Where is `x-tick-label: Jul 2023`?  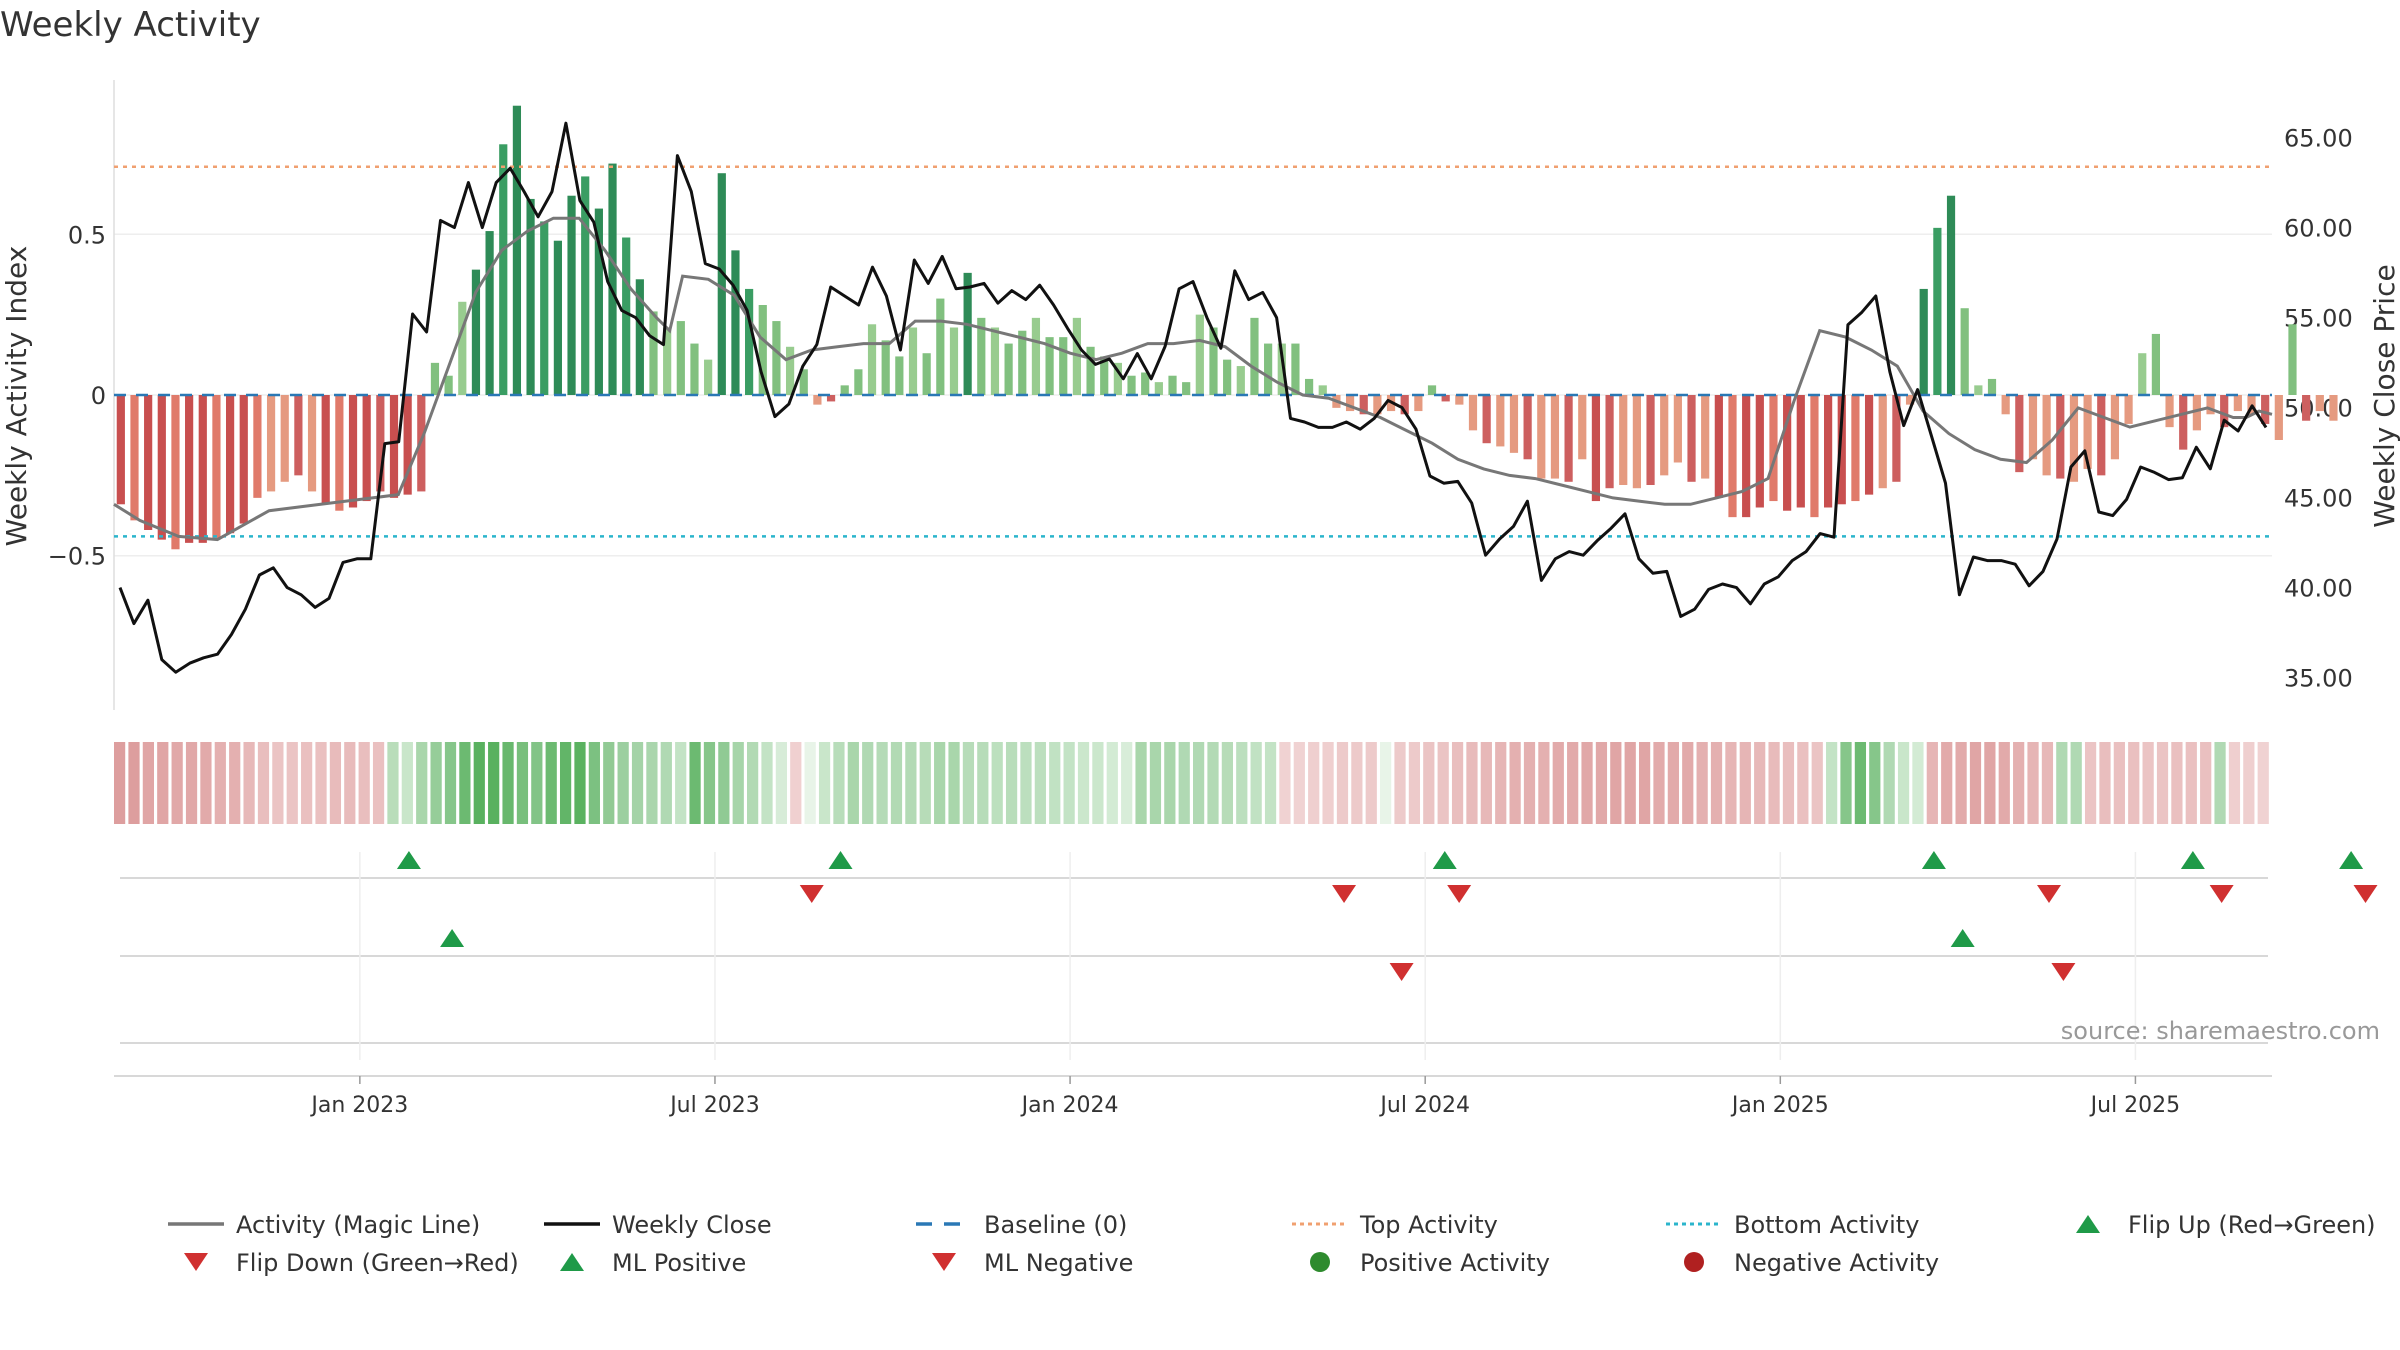 x-tick-label: Jul 2023 is located at coordinates (714, 1105).